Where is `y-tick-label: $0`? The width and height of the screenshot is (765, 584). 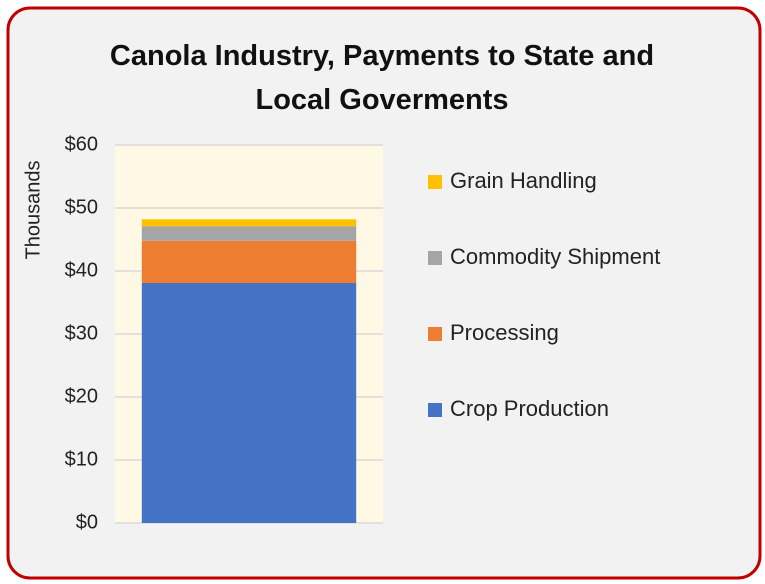
y-tick-label: $0 is located at coordinates (87, 522).